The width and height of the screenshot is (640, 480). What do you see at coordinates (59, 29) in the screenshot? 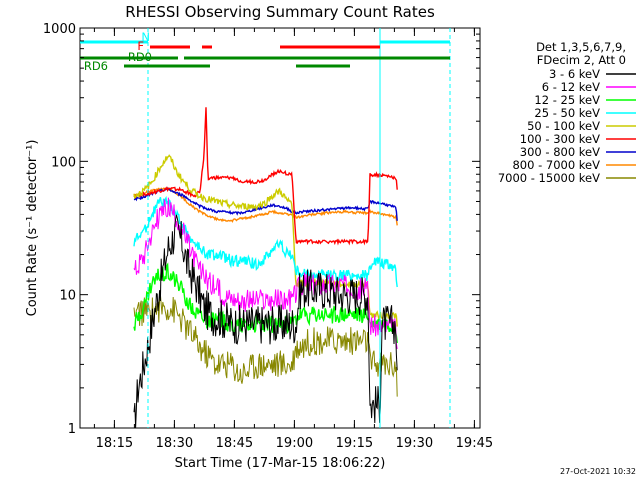
I see `y-tick-label: 1000` at bounding box center [59, 29].